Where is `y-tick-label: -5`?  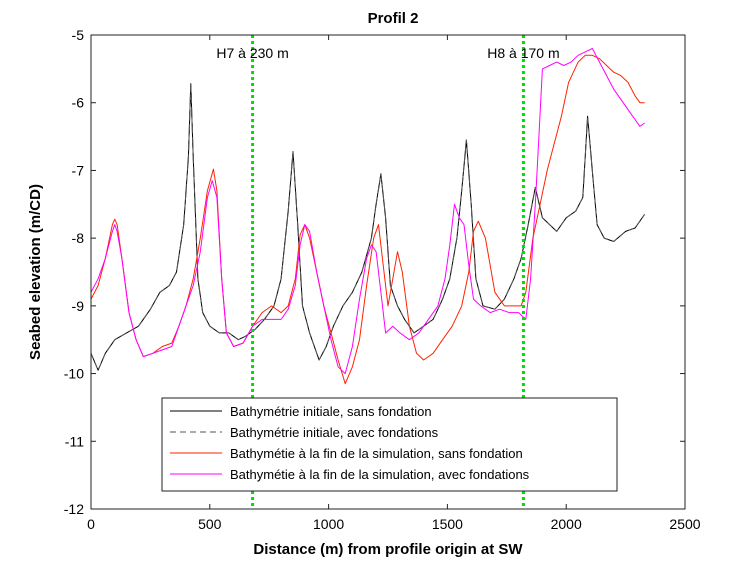
y-tick-label: -5 is located at coordinates (78, 35).